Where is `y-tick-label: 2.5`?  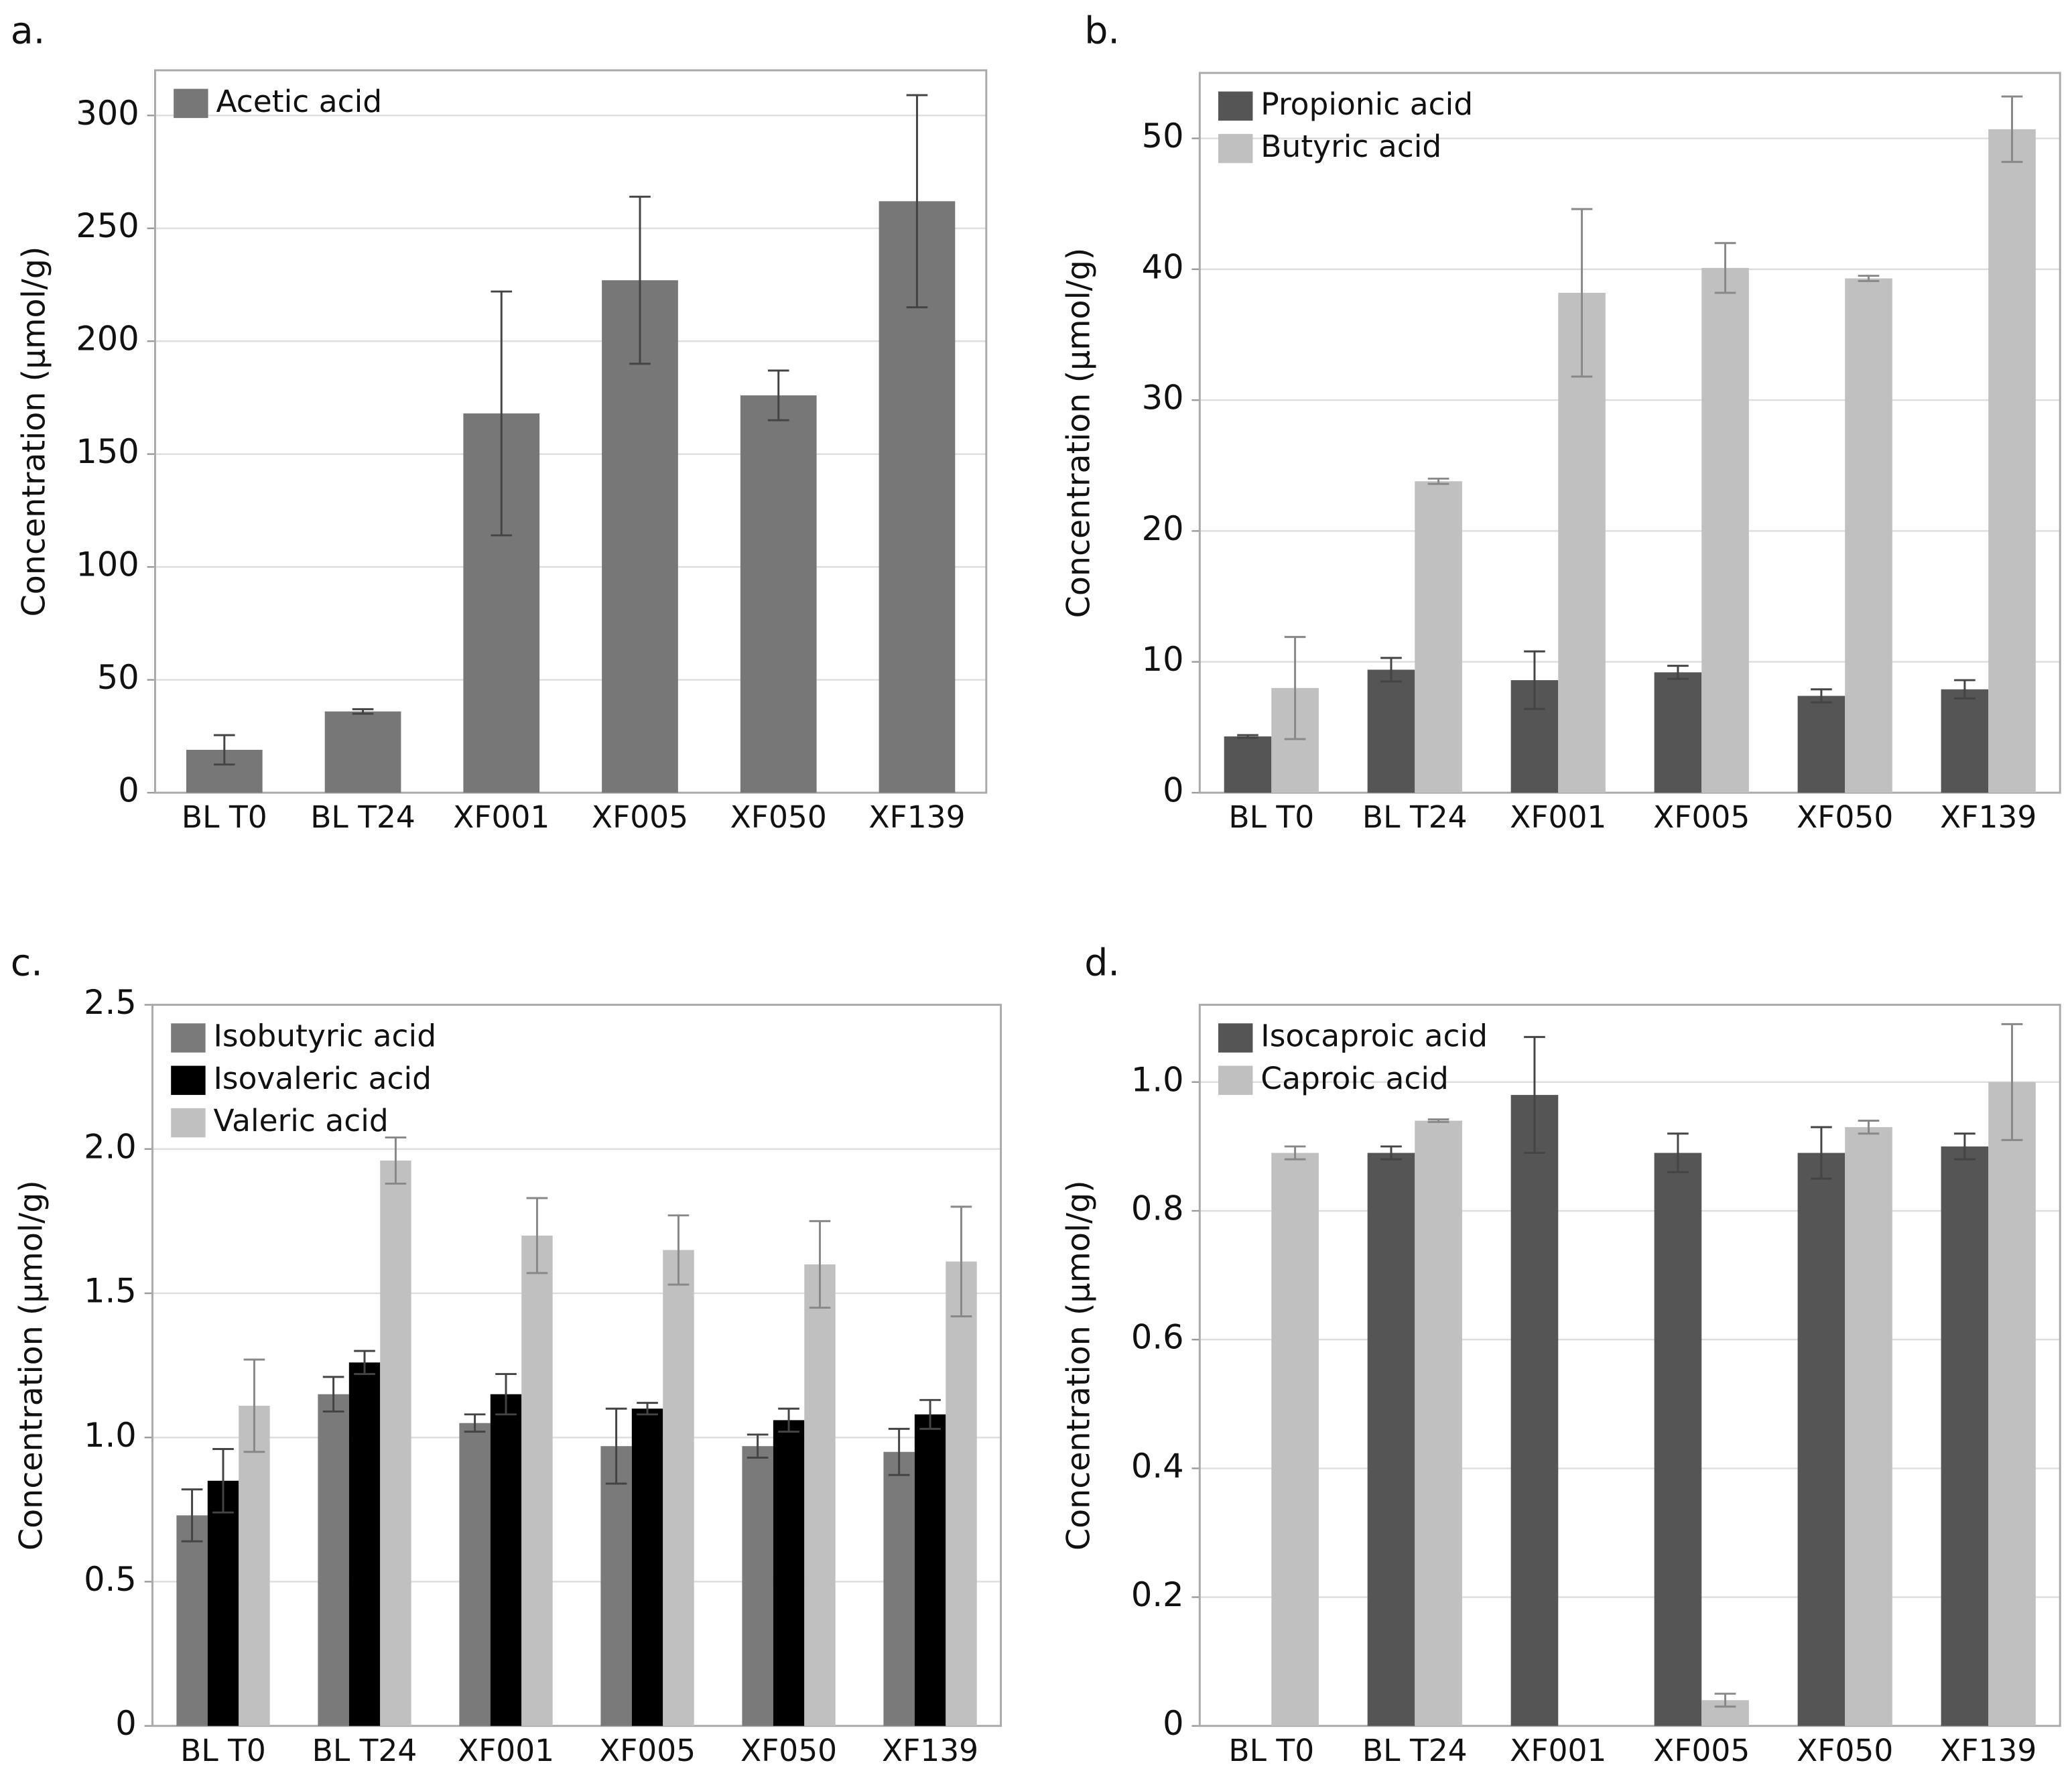
y-tick-label: 2.5 is located at coordinates (110, 1002).